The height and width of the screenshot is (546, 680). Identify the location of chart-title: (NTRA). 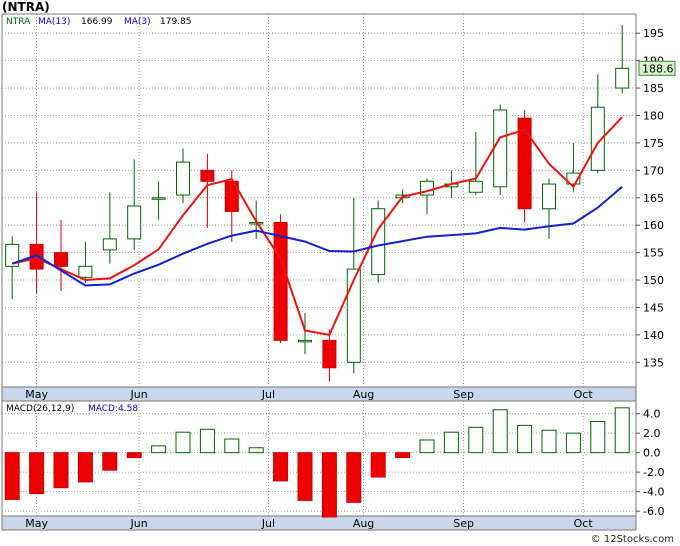
(26, 7).